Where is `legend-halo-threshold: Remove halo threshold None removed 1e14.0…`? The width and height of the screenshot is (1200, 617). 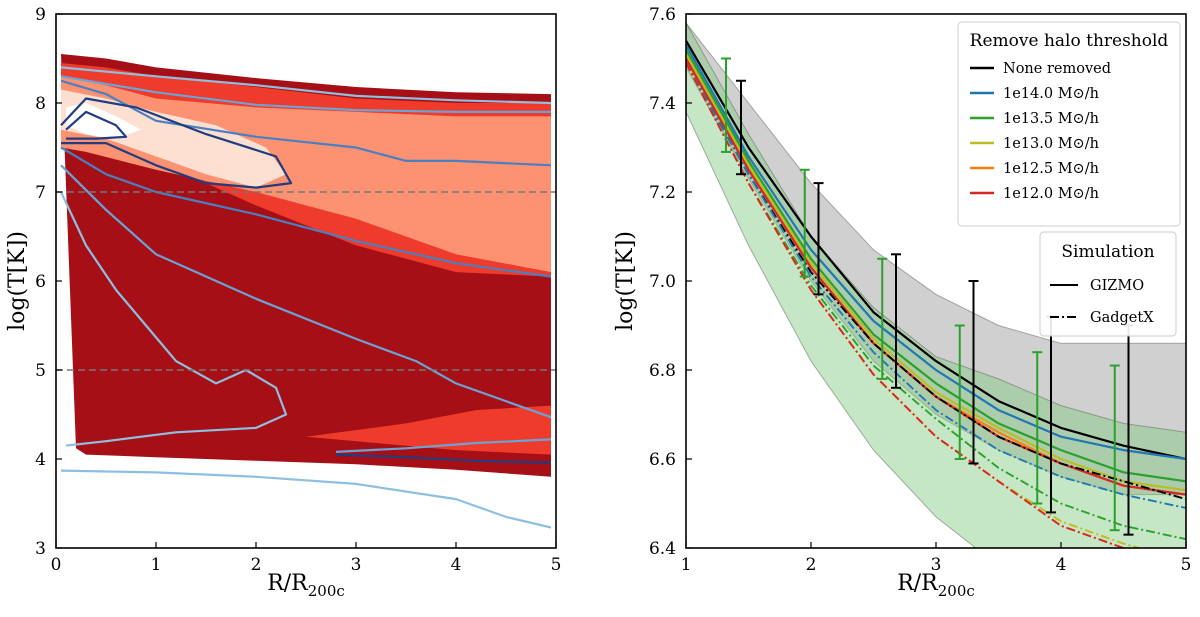
legend-halo-threshold: Remove halo threshold None removed 1e14.0… is located at coordinates (1069, 124).